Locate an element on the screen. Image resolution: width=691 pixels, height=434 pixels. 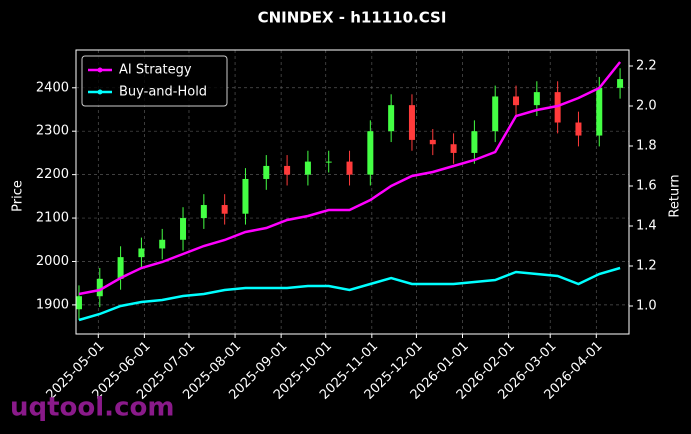
y2-tick-label: 1.2 is located at coordinates (646, 266).